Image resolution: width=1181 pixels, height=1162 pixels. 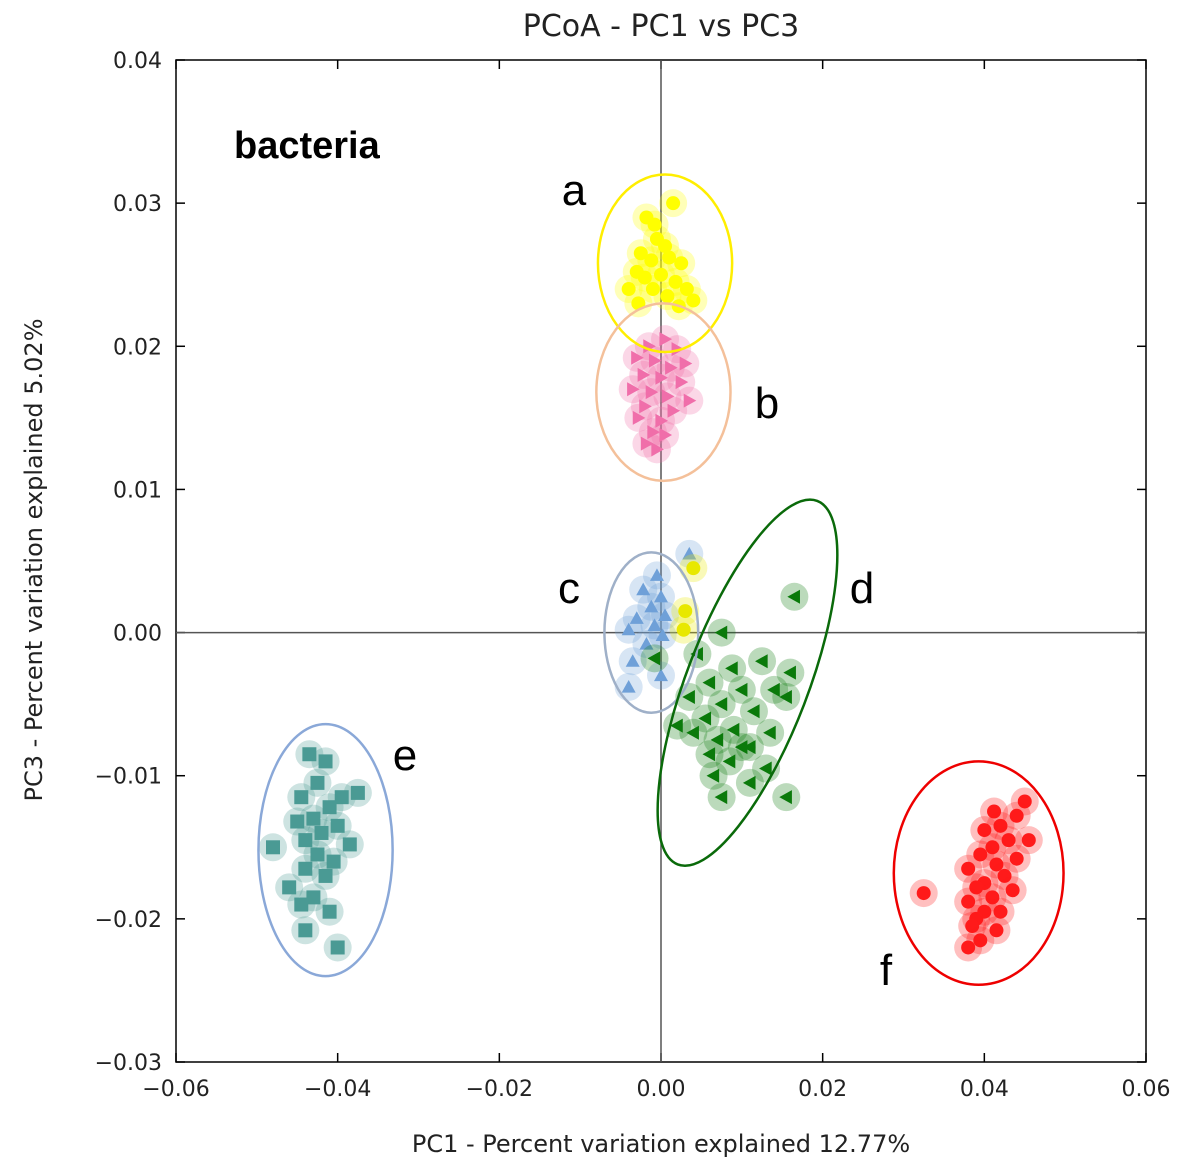 What do you see at coordinates (137, 490) in the screenshot?
I see `y-tick-label: 0.01` at bounding box center [137, 490].